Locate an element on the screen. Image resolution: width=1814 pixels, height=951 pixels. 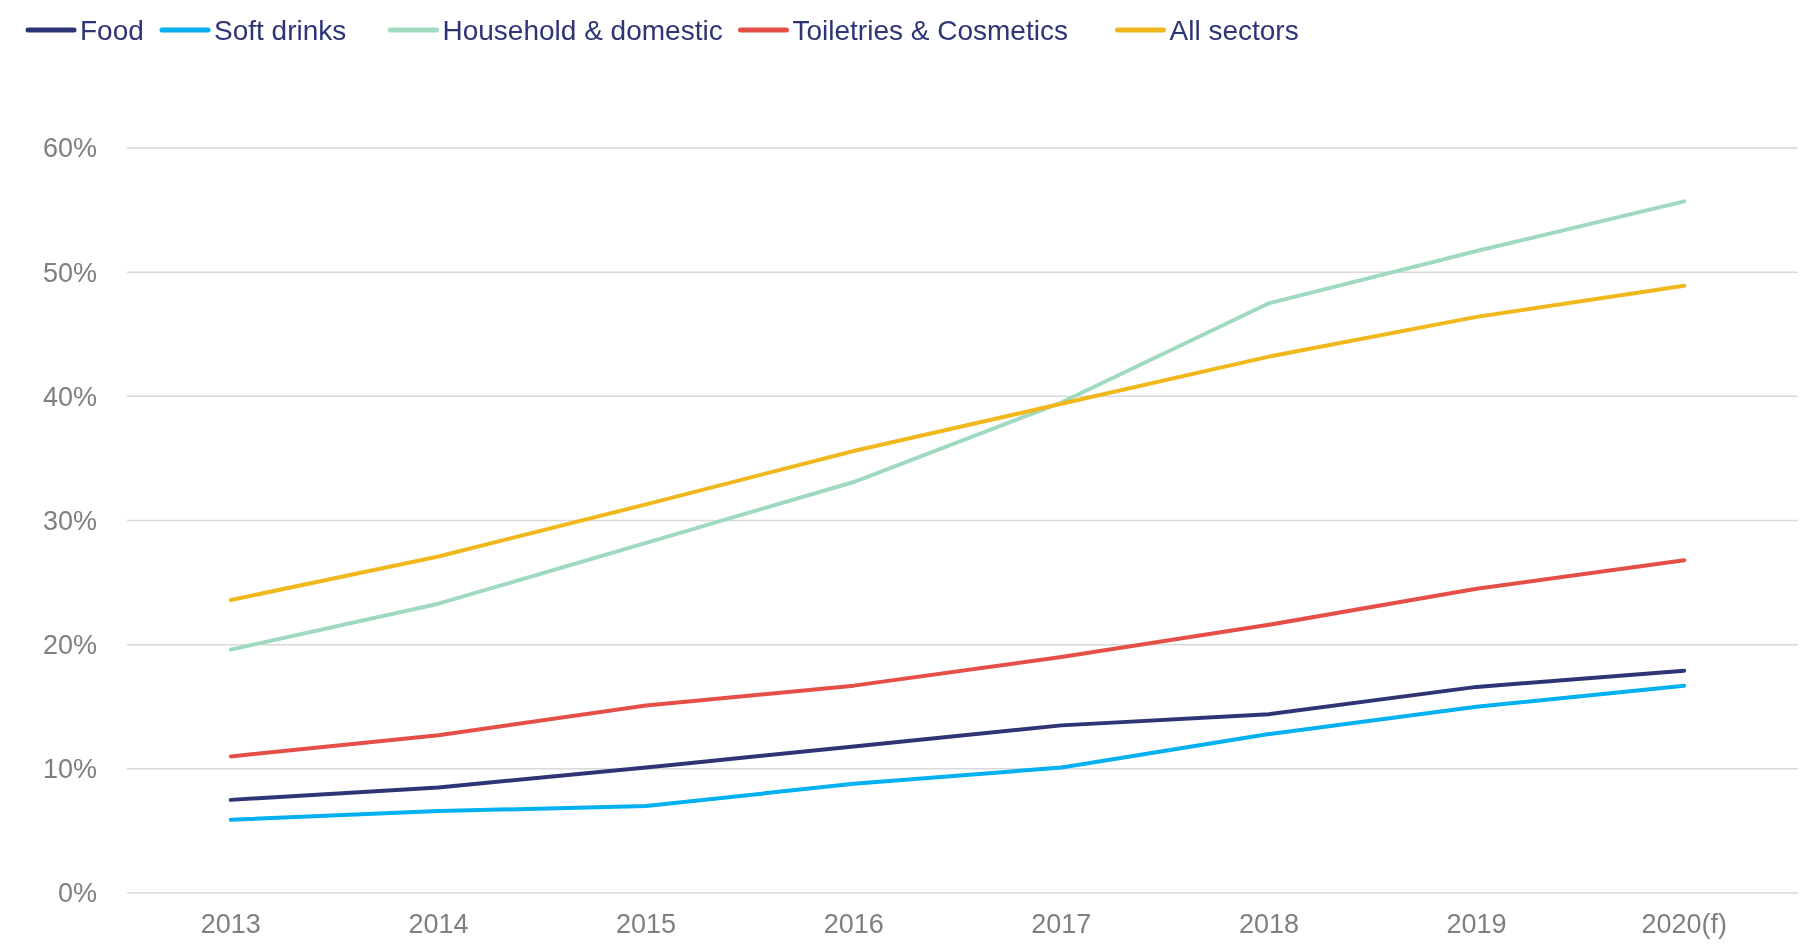
legend-label: Toiletries & Cosmetics is located at coordinates (930, 30).